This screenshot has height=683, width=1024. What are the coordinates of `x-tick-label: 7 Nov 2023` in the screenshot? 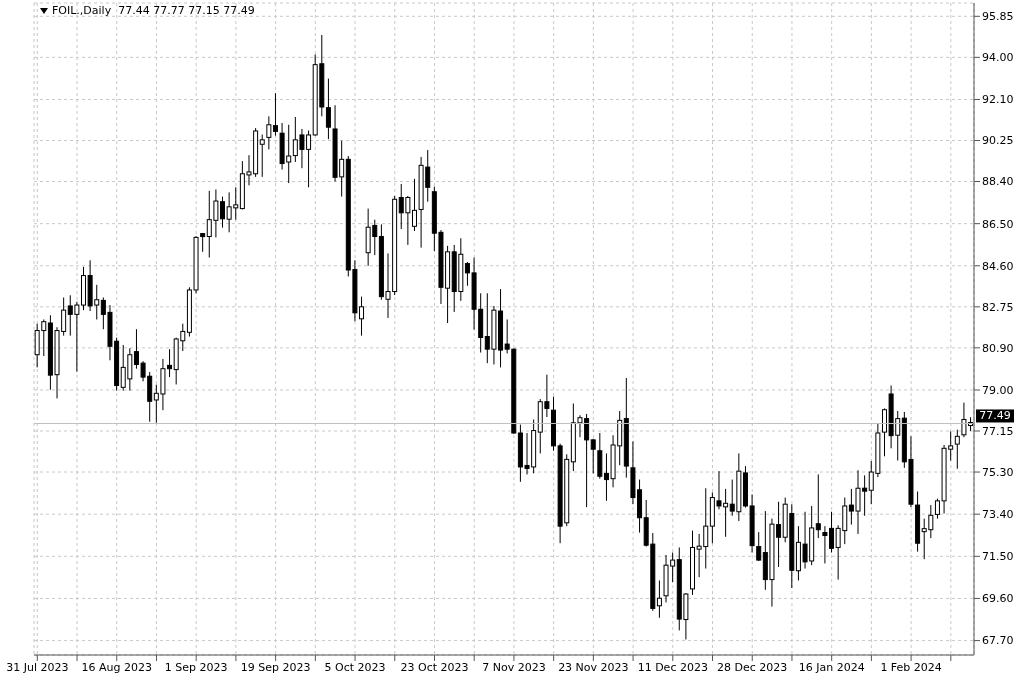 It's located at (514, 667).